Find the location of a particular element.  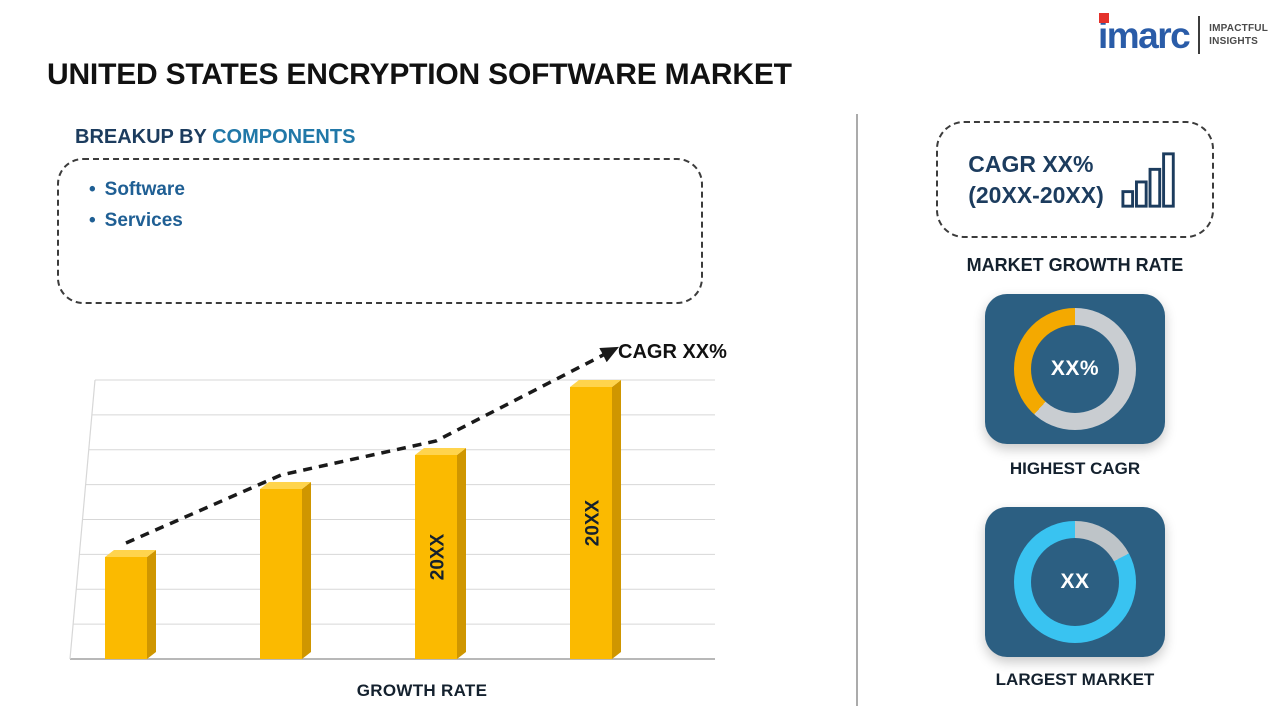

highest-cagr-value: XX% is located at coordinates (1075, 368).